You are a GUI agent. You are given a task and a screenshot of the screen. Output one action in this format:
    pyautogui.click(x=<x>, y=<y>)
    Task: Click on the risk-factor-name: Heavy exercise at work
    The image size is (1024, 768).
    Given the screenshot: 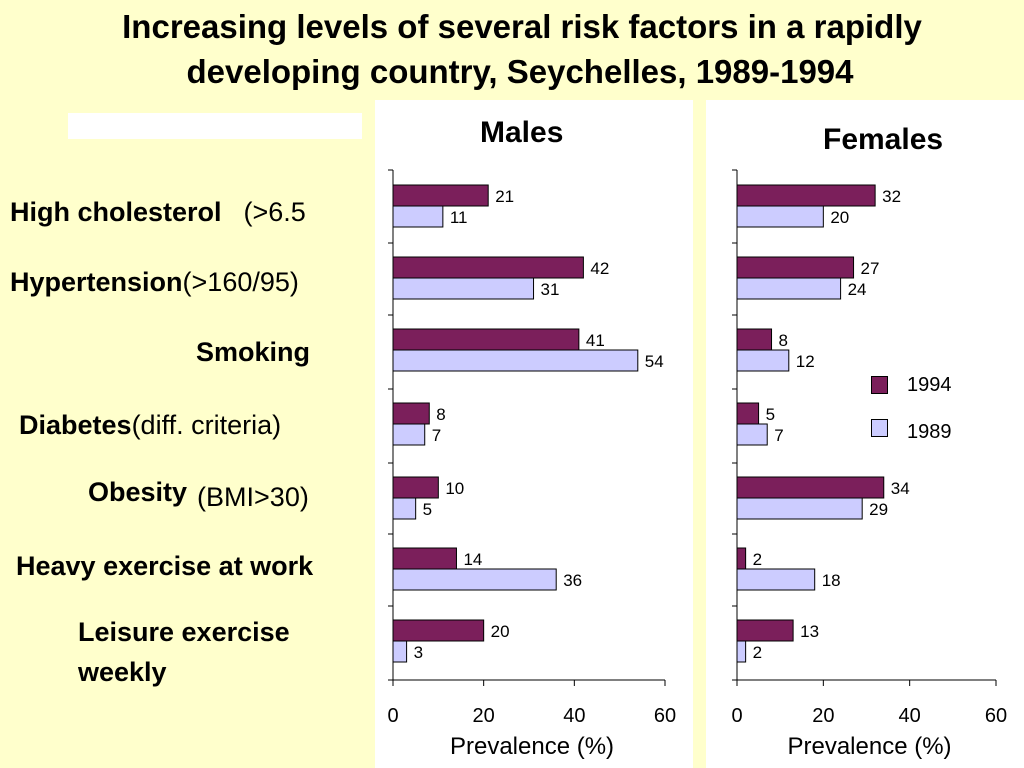 What is the action you would take?
    pyautogui.click(x=165, y=566)
    